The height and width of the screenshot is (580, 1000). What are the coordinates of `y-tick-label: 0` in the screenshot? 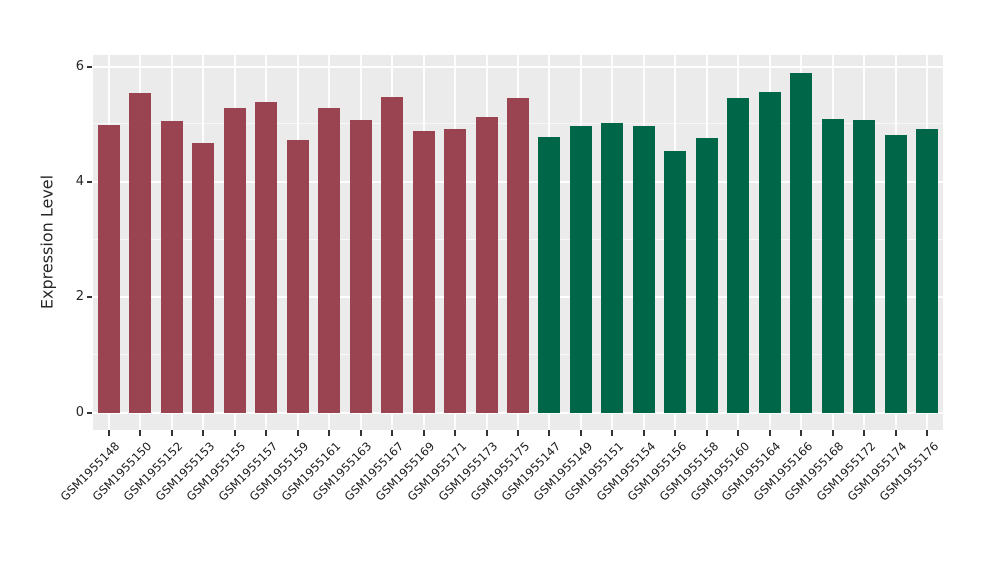 It's located at (79, 412).